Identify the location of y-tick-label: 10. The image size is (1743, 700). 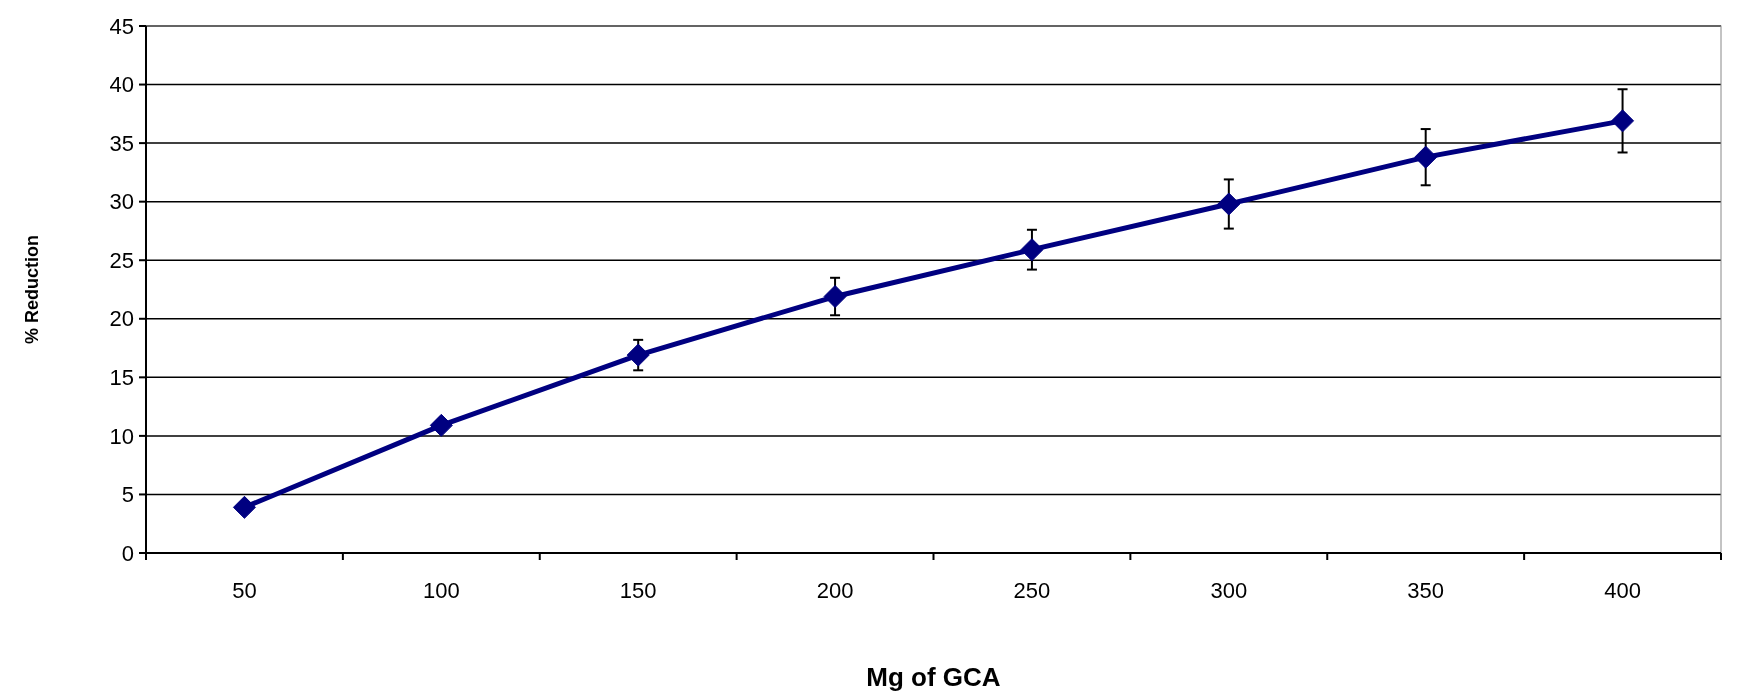
(121, 436).